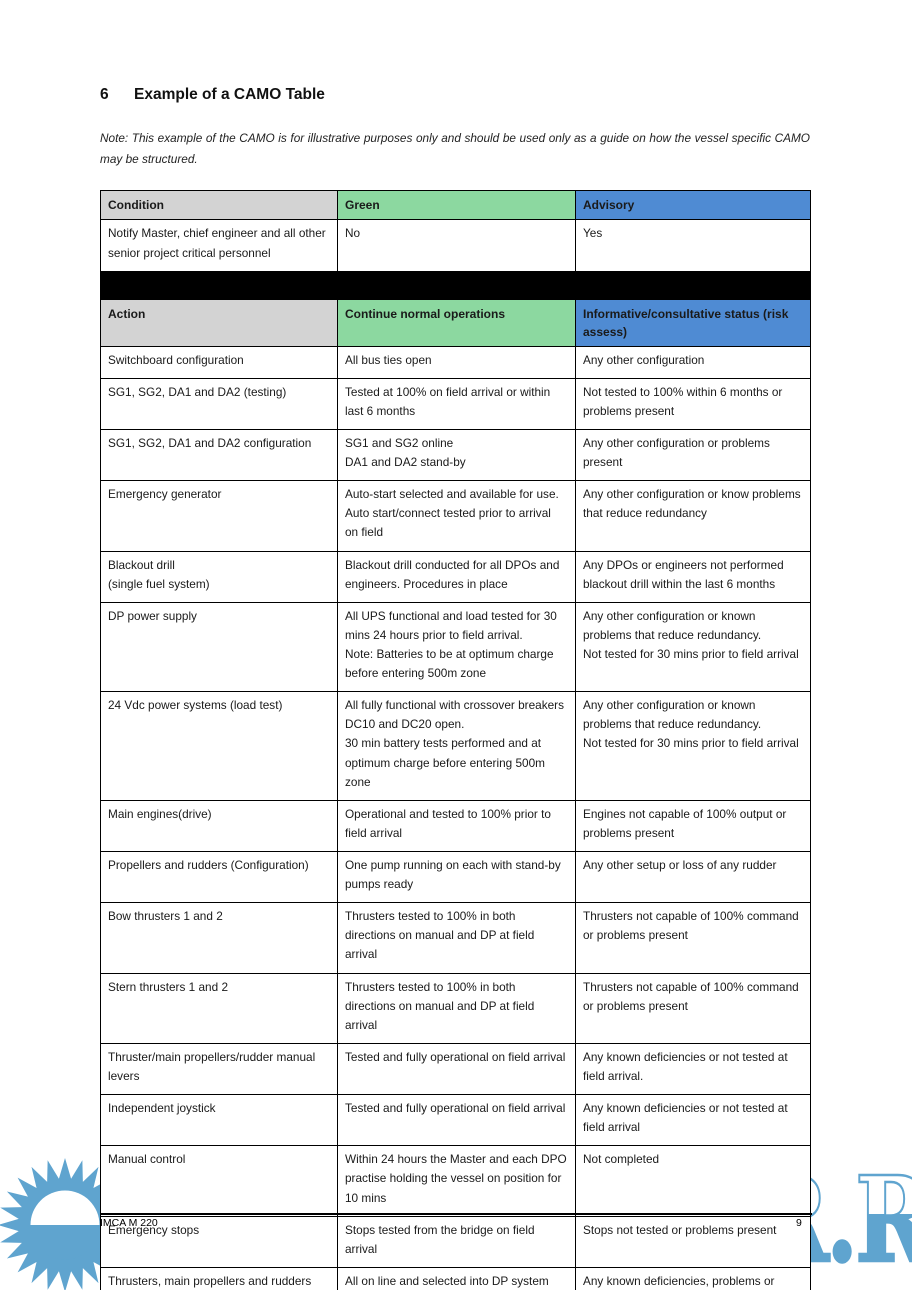  I want to click on condition-header-cell: Condition, so click(219, 205).